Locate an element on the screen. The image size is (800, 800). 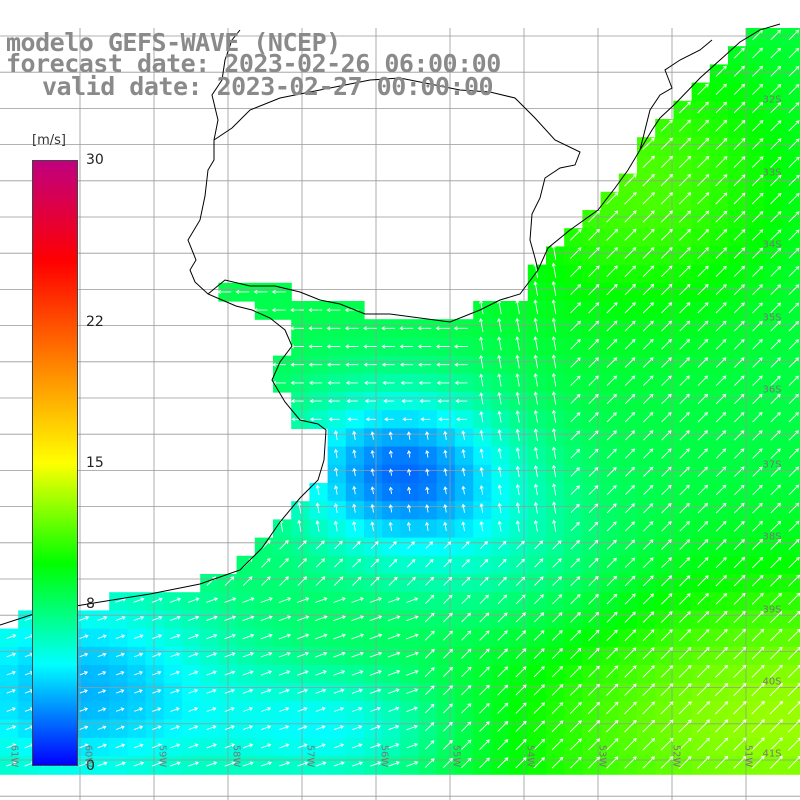
forecast-date: forecast date: 2023-02-26 06:00:00 is located at coordinates (253, 63).